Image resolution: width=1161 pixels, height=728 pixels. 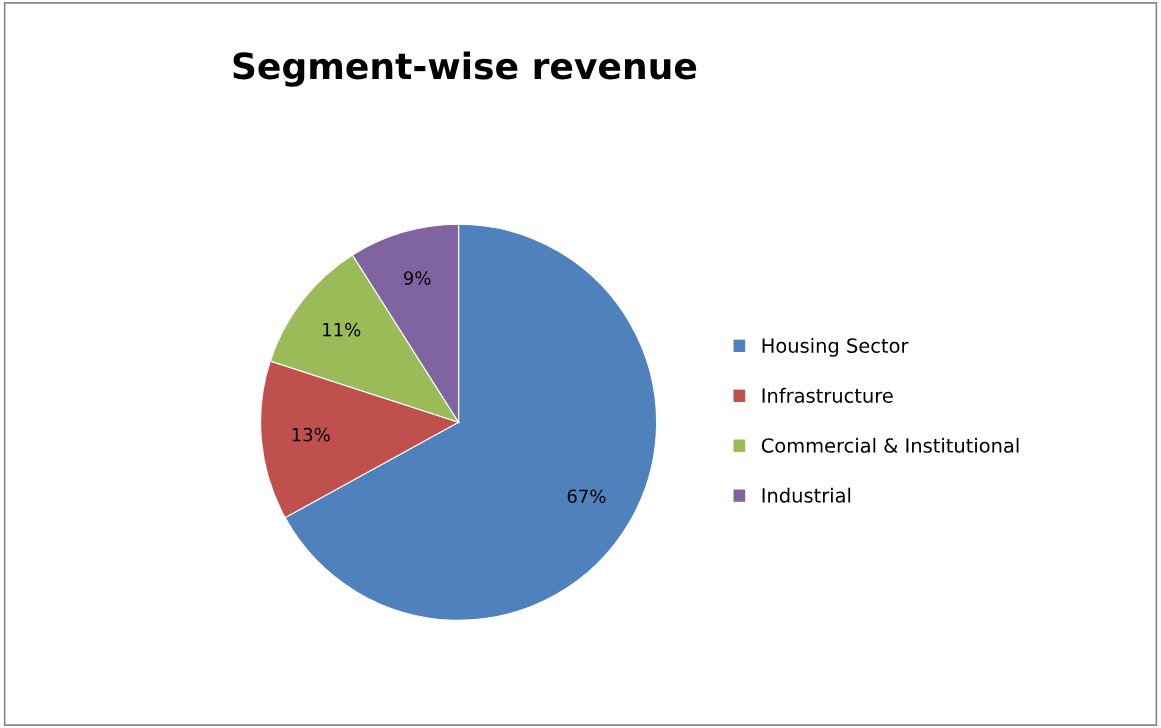 What do you see at coordinates (827, 395) in the screenshot?
I see `legend-label: Infrastructure` at bounding box center [827, 395].